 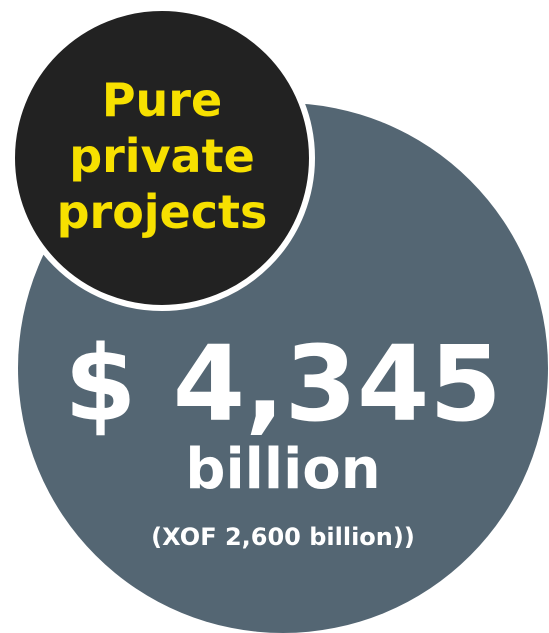 I want to click on unit: billion, so click(x=282, y=469).